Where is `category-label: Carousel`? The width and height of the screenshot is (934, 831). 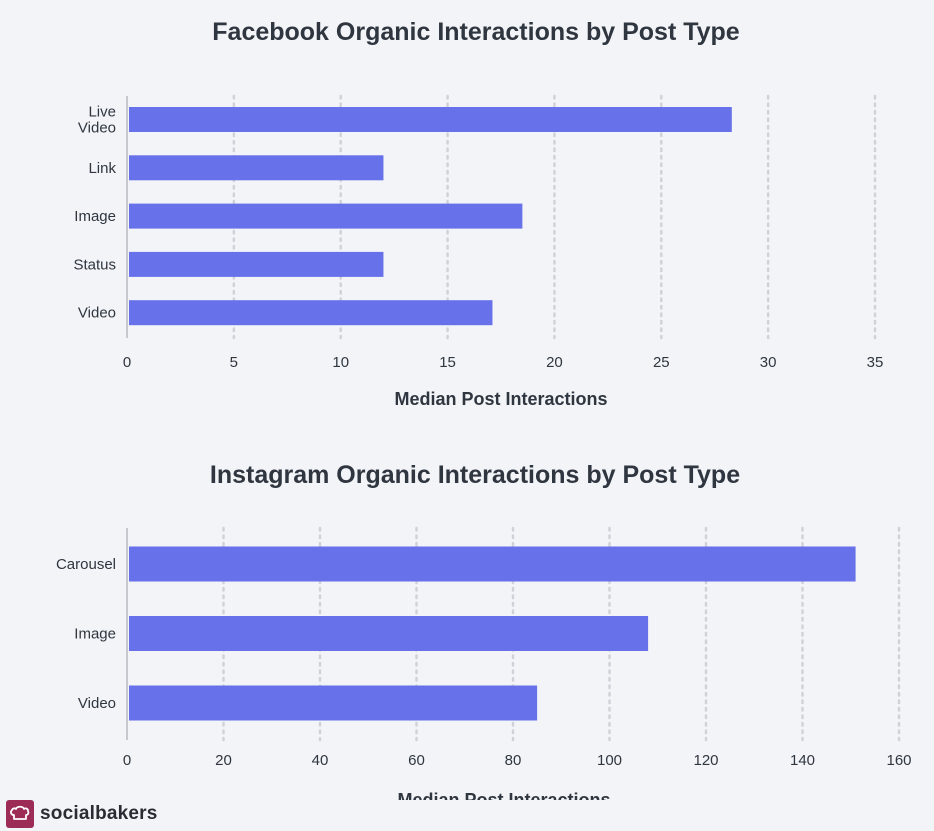
category-label: Carousel is located at coordinates (86, 564).